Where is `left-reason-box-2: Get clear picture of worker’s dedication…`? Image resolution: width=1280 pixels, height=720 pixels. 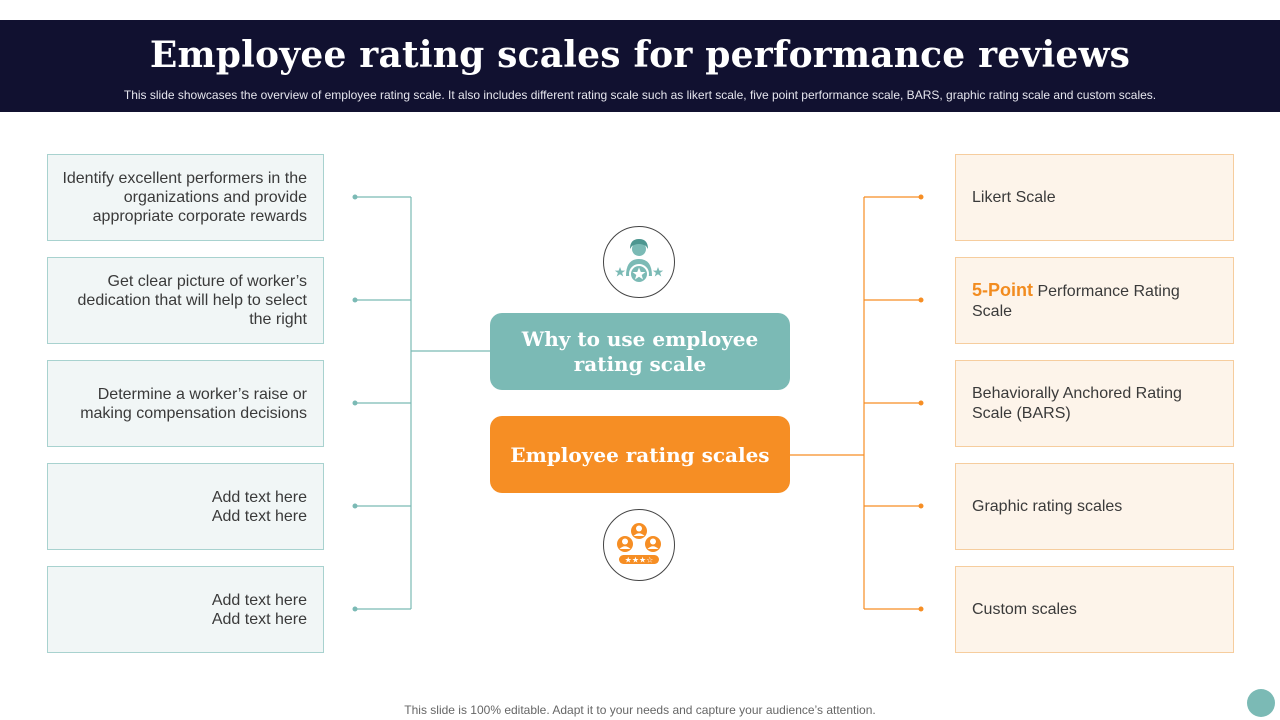
left-reason-box-2: Get clear picture of worker’s dedication… is located at coordinates (185, 300).